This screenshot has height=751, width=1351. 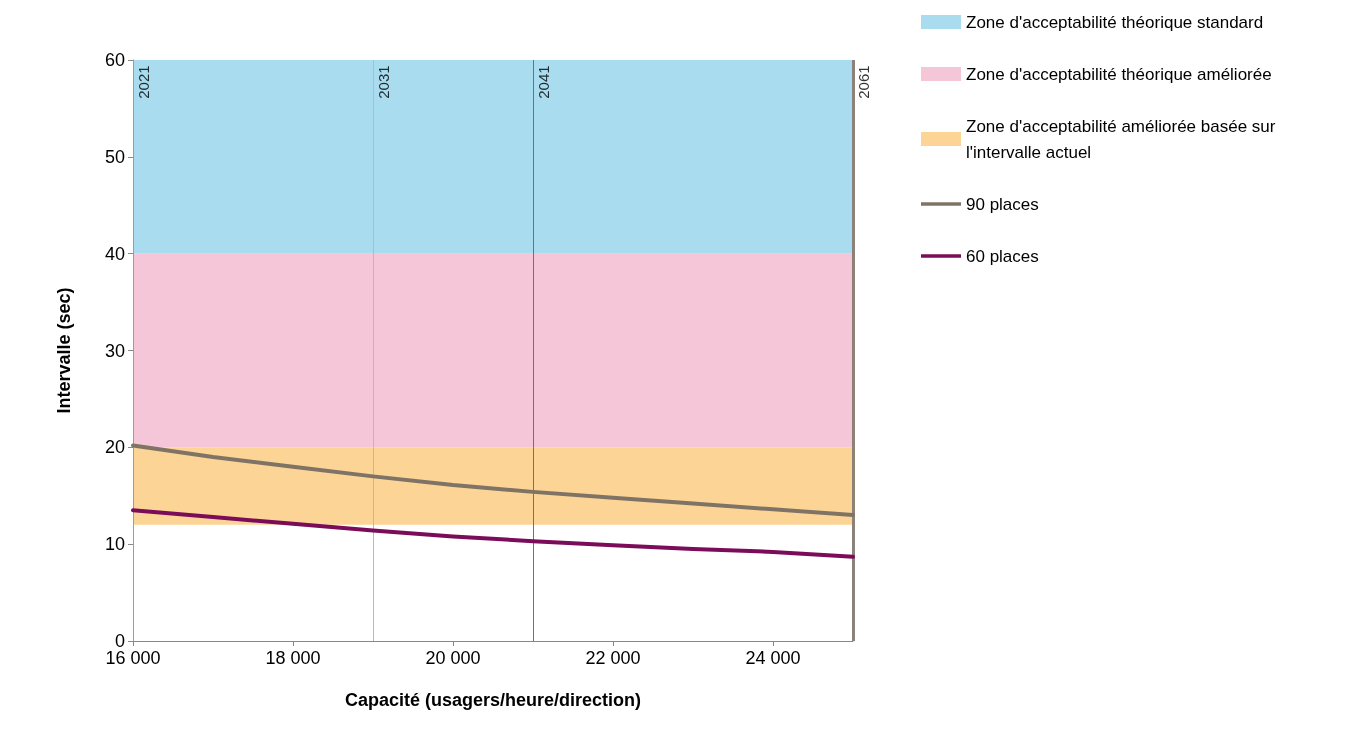 What do you see at coordinates (1115, 22) in the screenshot?
I see `legend-label: Zone d'acceptabilité théorique standard` at bounding box center [1115, 22].